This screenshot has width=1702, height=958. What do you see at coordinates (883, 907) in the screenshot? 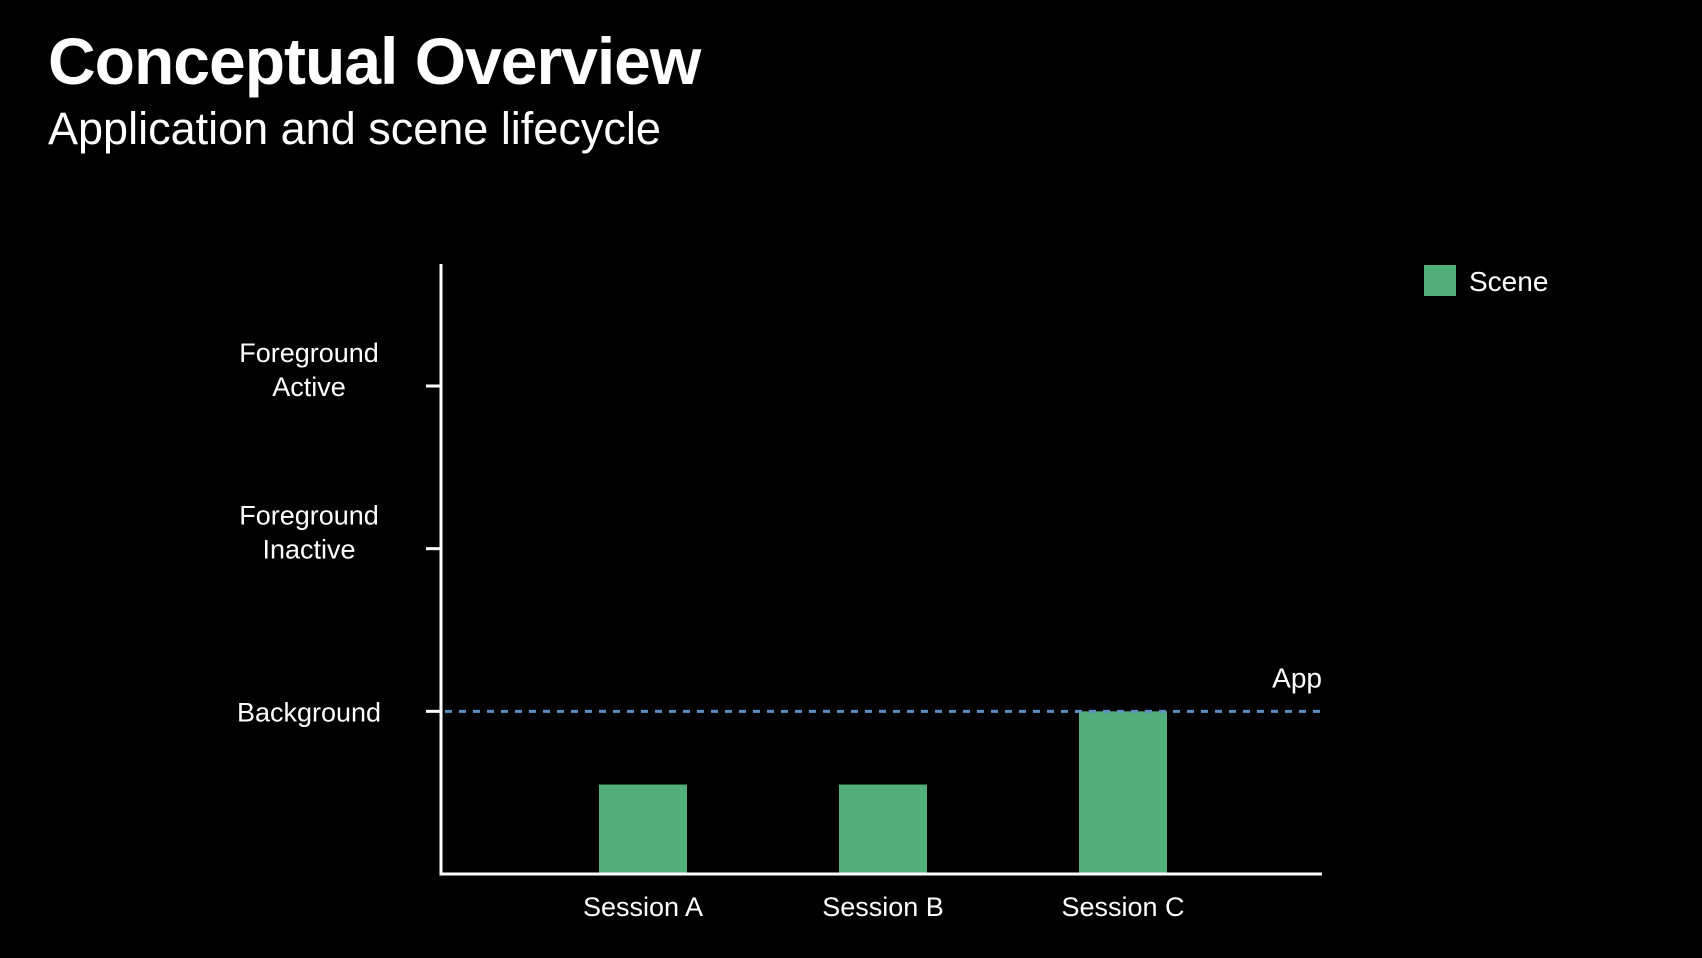
I see `x-tick-label-session-b: Session B` at bounding box center [883, 907].